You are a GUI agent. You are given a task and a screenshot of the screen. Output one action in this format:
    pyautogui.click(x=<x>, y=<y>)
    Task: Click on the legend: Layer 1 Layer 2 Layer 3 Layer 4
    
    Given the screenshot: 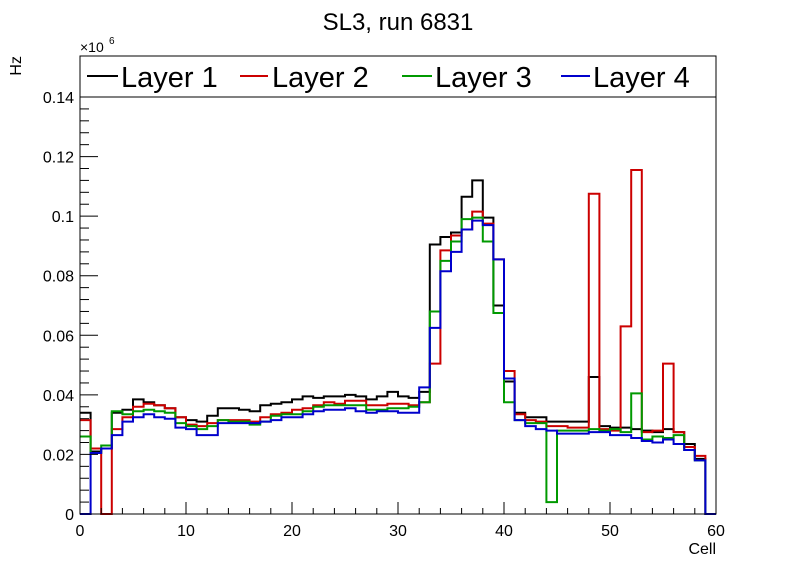 What is the action you would take?
    pyautogui.click(x=398, y=76)
    